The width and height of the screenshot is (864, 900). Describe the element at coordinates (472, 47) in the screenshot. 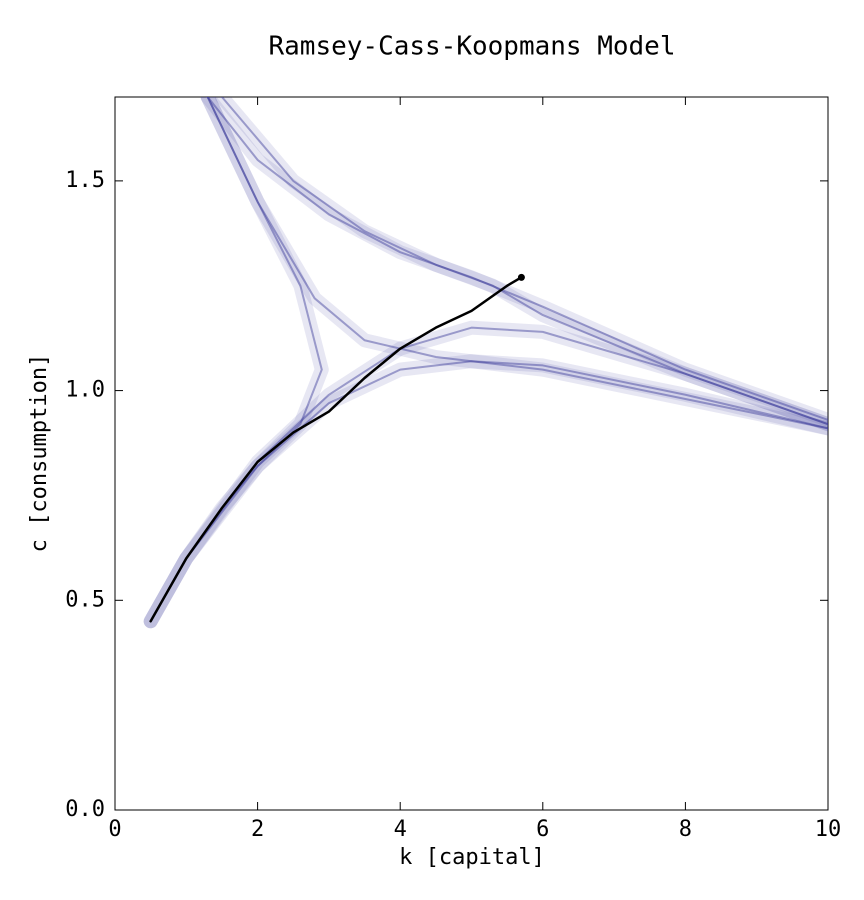

I see `chart-title: Ramsey-Cass-Koopmans Model` at that location.